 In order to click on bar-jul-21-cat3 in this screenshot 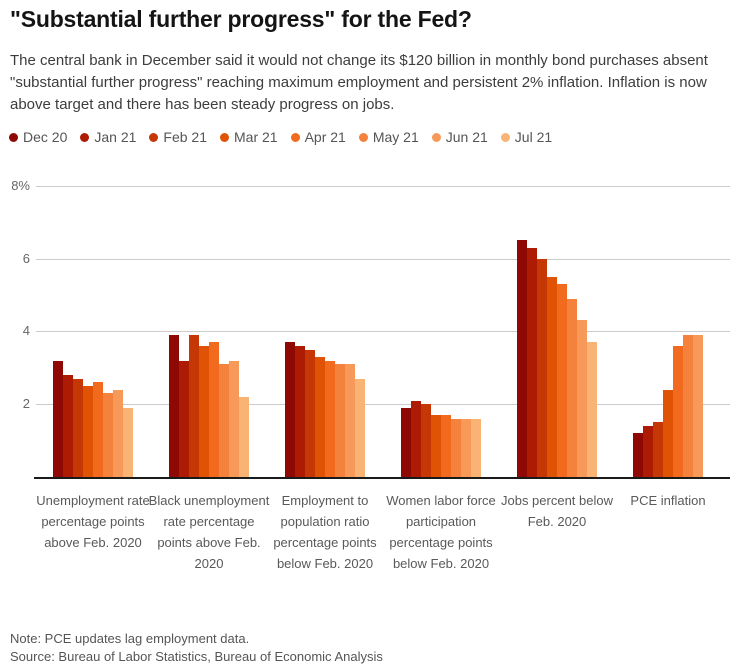, I will do `click(360, 428)`.